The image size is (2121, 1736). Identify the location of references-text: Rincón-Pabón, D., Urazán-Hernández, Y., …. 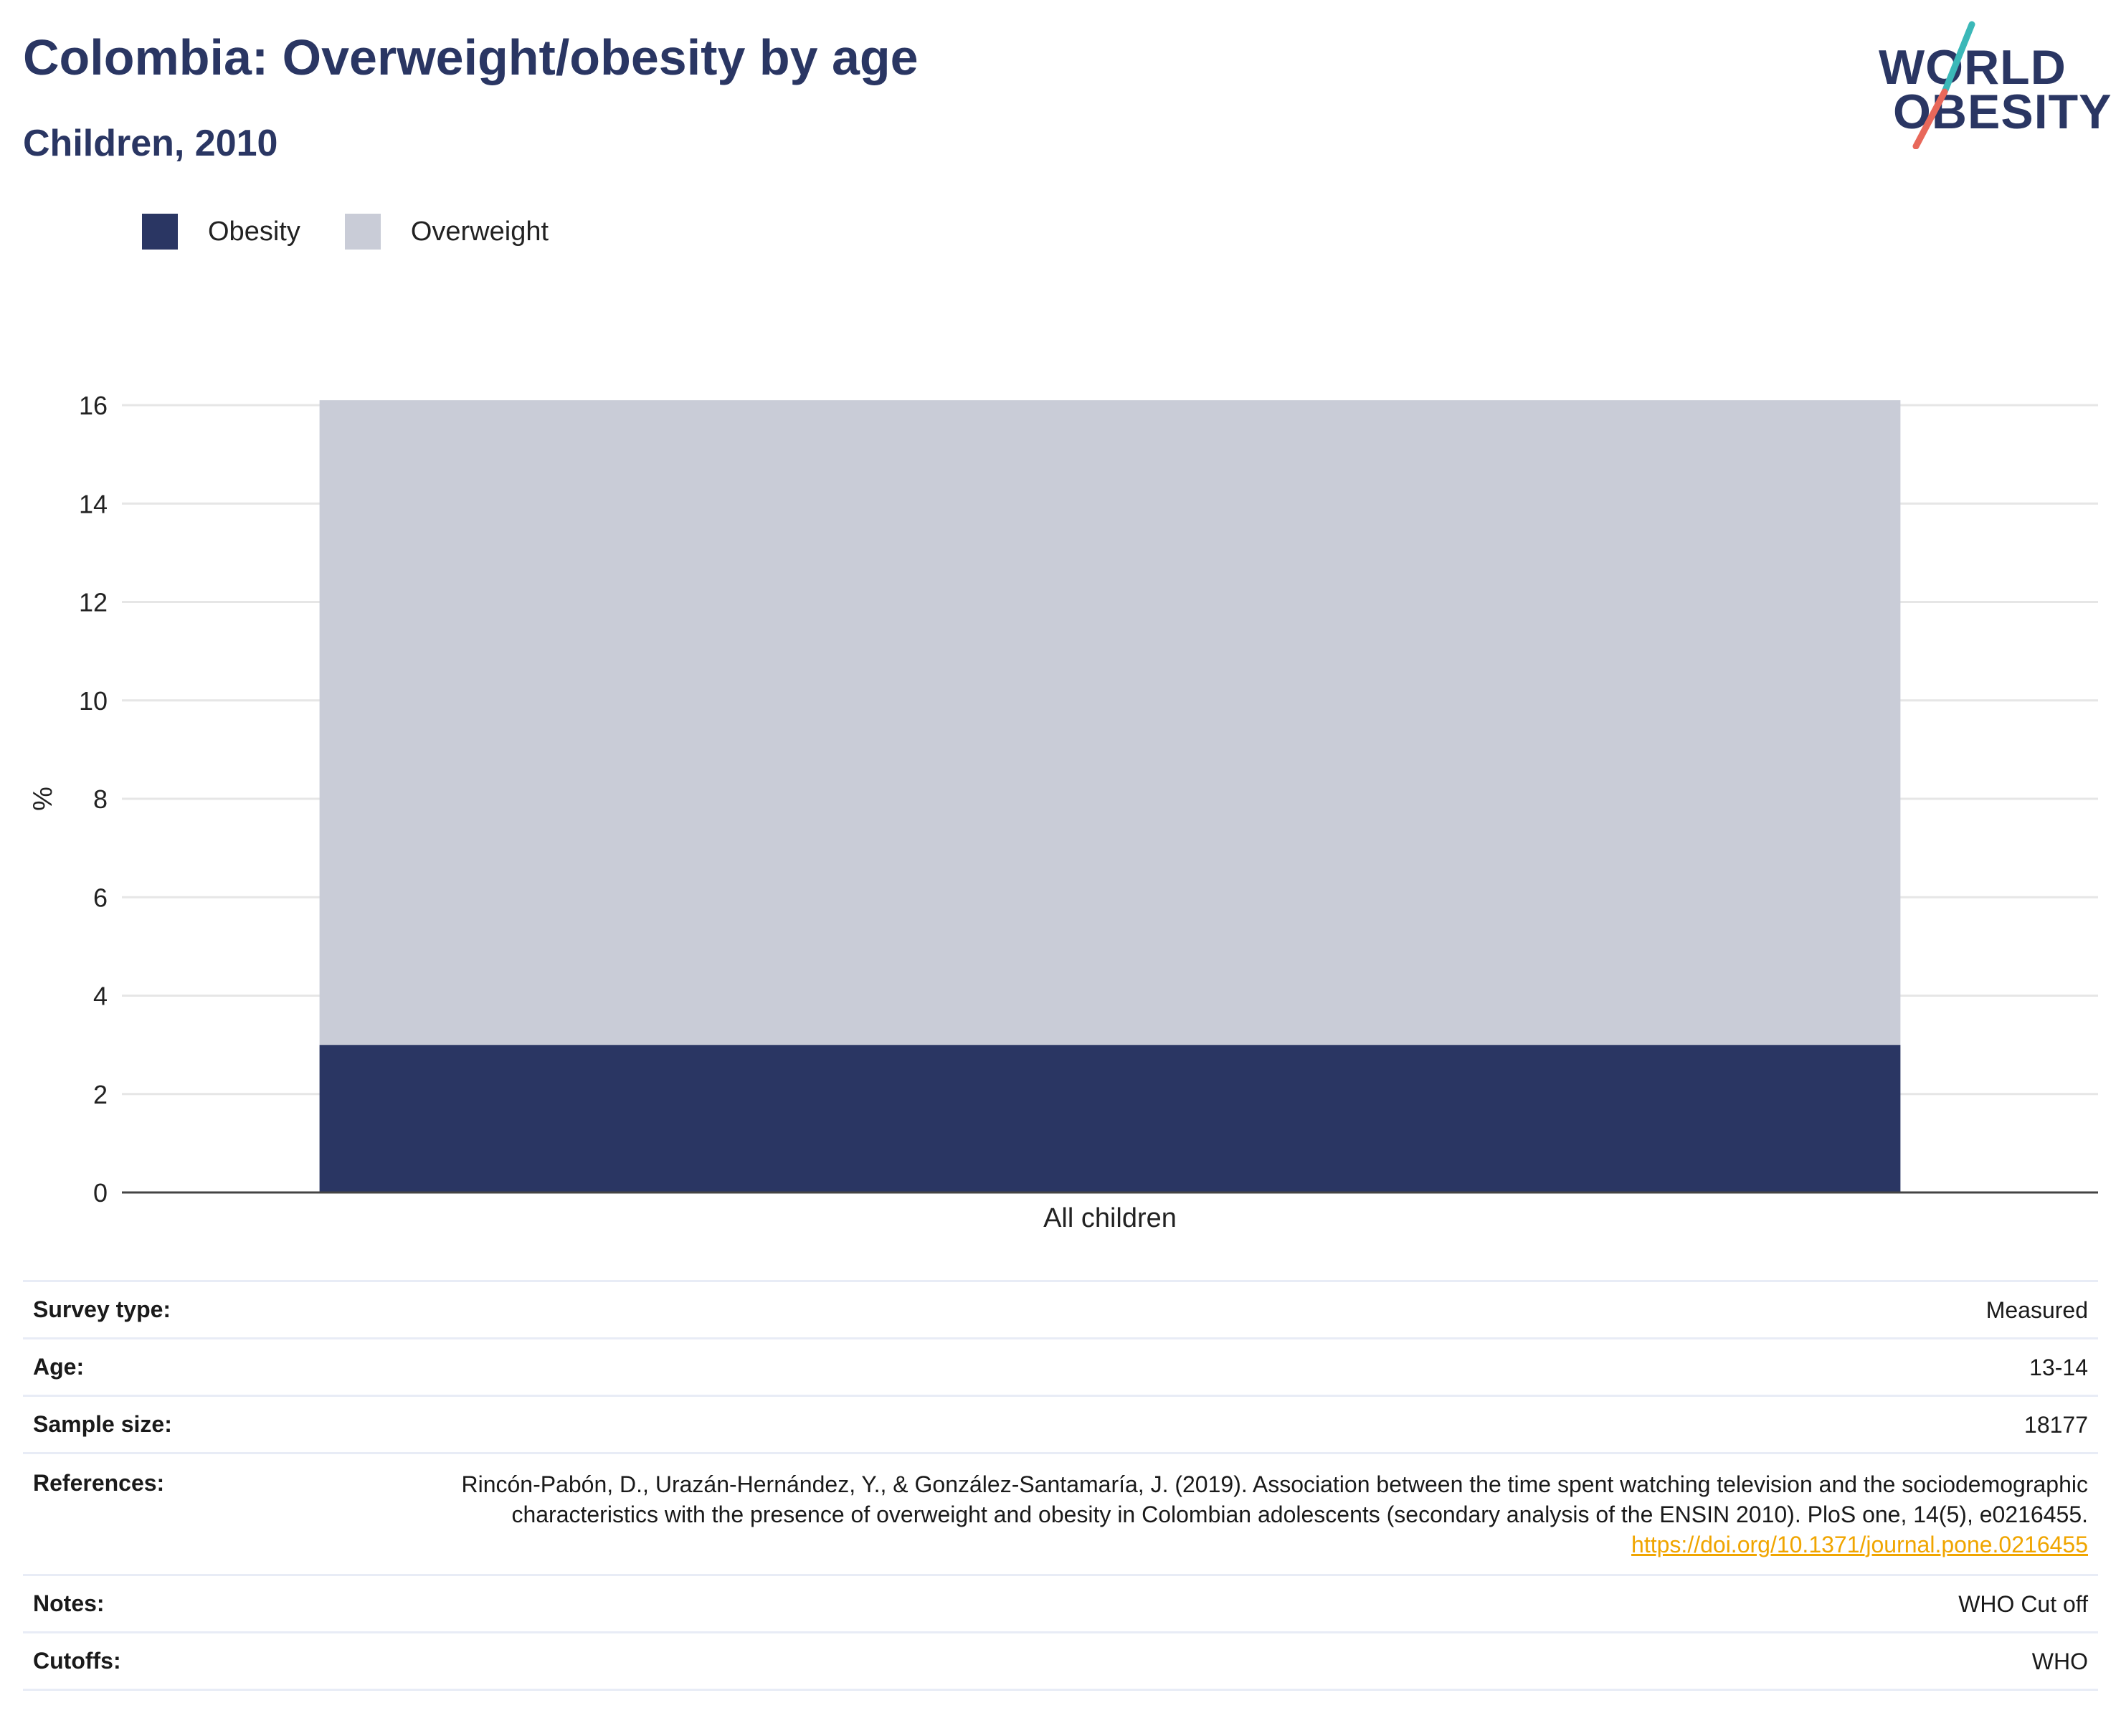
(1274, 1499).